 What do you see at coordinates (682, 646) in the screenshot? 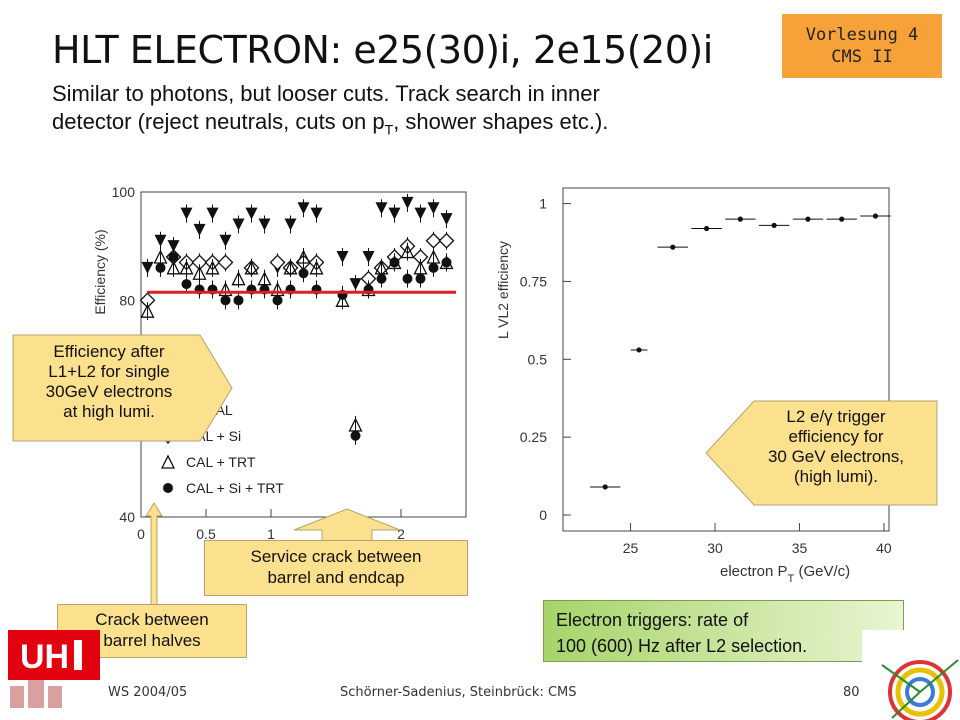
I see `trigger-rate-line: 100 (600) Hz after L2 selection.` at bounding box center [682, 646].